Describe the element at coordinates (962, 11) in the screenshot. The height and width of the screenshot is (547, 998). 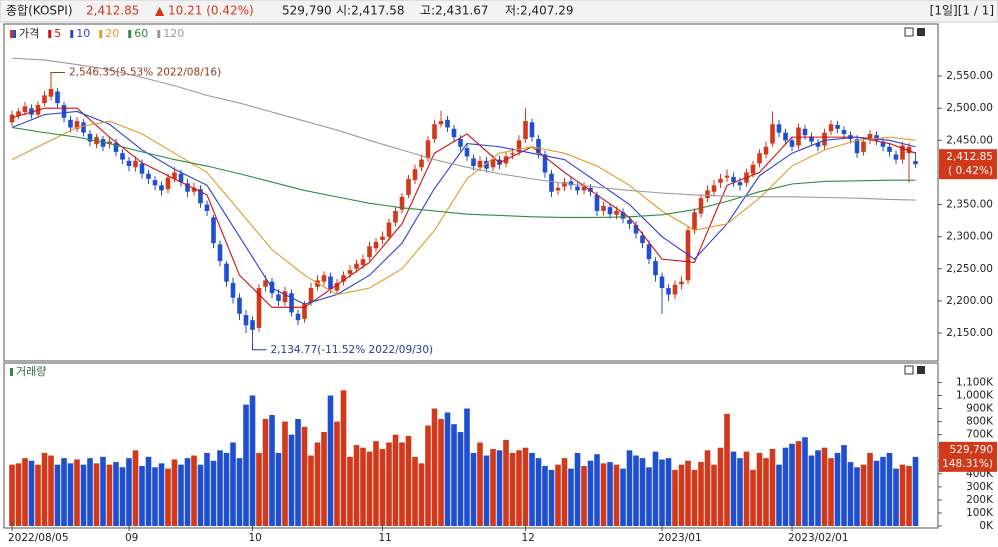
I see `page-indicator: [1일][1 / 1]` at that location.